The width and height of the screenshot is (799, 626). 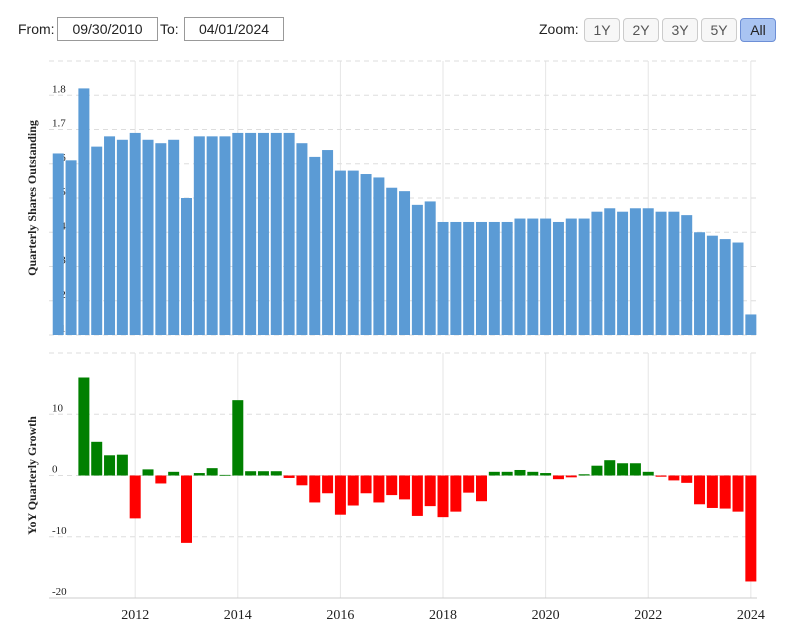 I want to click on x-tick-label: 2012, so click(x=135, y=615).